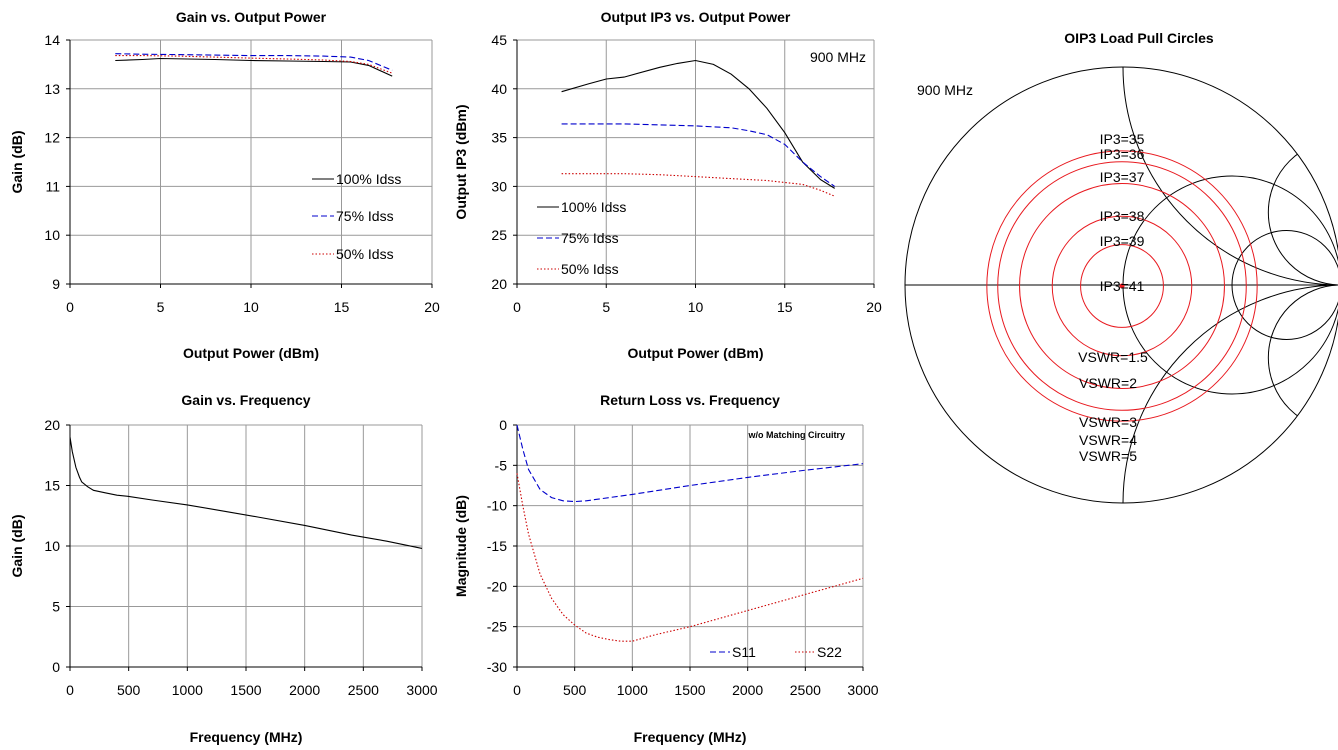 The height and width of the screenshot is (750, 1338). Describe the element at coordinates (1122, 139) in the screenshot. I see `ip3-label-0: IP3=35` at that location.